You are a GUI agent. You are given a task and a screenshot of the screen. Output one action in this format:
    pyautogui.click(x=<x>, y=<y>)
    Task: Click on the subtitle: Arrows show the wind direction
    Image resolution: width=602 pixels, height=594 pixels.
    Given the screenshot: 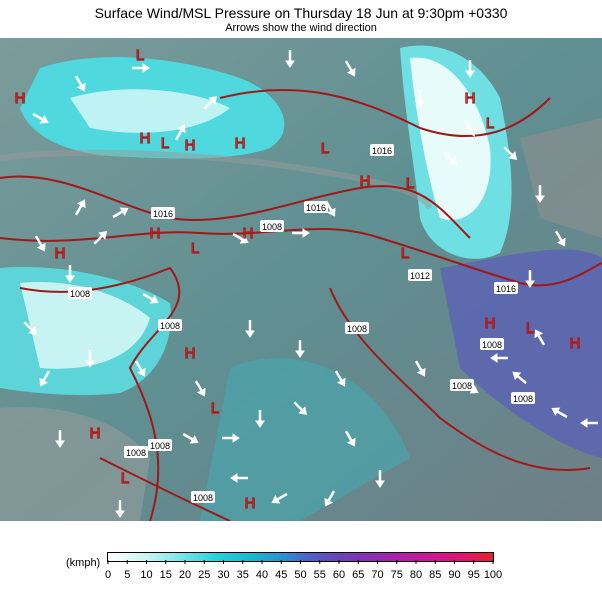 What is the action you would take?
    pyautogui.click(x=301, y=28)
    